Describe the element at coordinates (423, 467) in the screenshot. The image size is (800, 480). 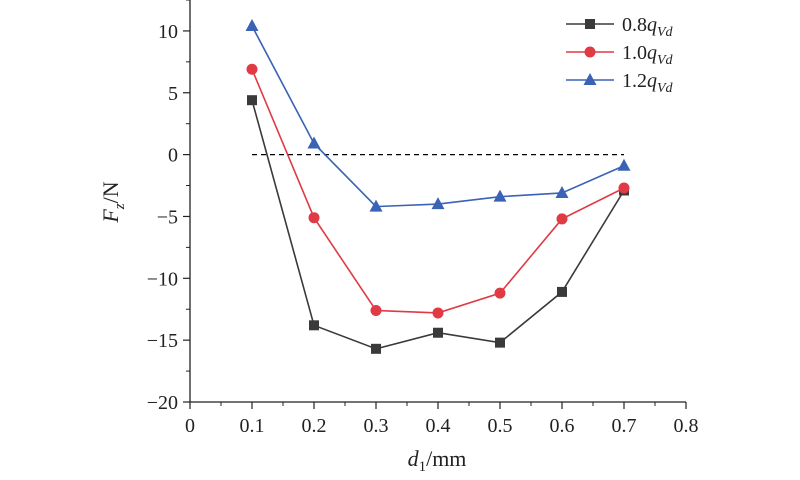
I see `x-axis-title-sub: 1` at that location.